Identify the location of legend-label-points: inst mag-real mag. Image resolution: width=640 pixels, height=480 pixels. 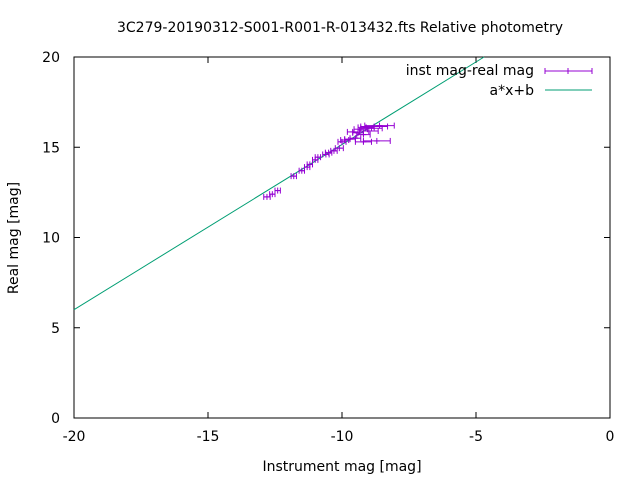
(470, 71).